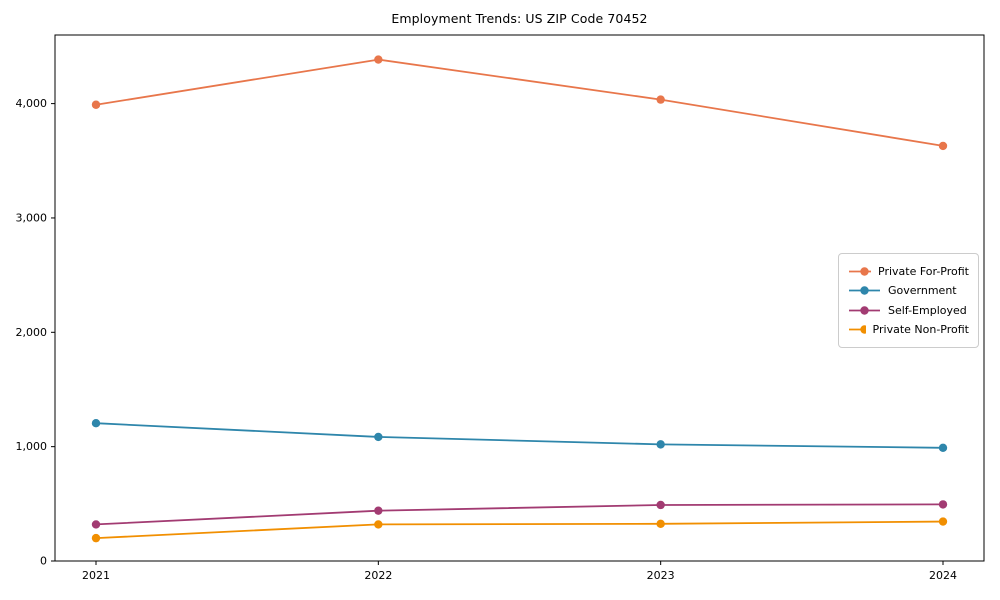 The width and height of the screenshot is (1000, 600). What do you see at coordinates (519, 514) in the screenshot?
I see `series-line-self-employed` at bounding box center [519, 514].